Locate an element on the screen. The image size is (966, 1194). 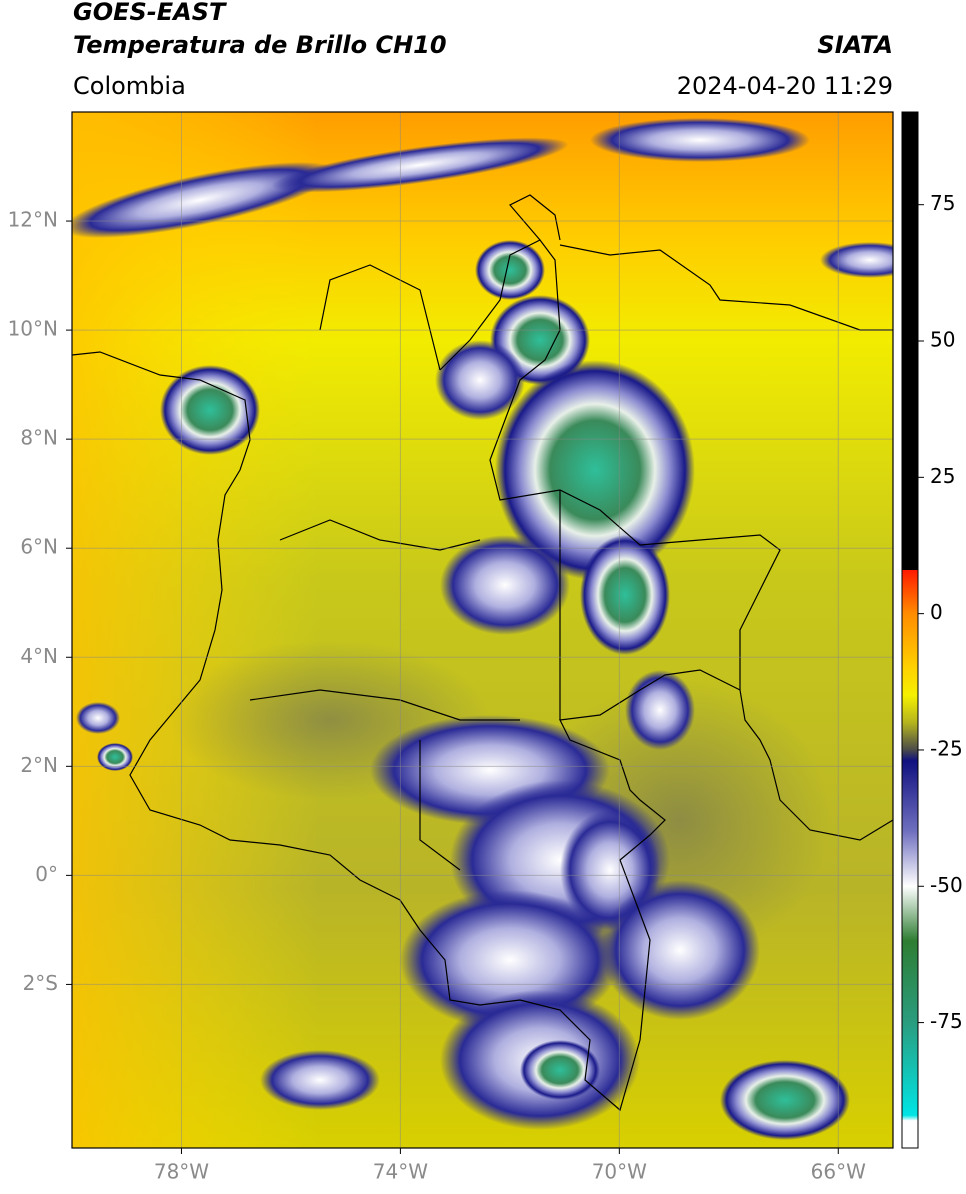
timestamp: 2024-04-20 11:29 is located at coordinates (785, 86).